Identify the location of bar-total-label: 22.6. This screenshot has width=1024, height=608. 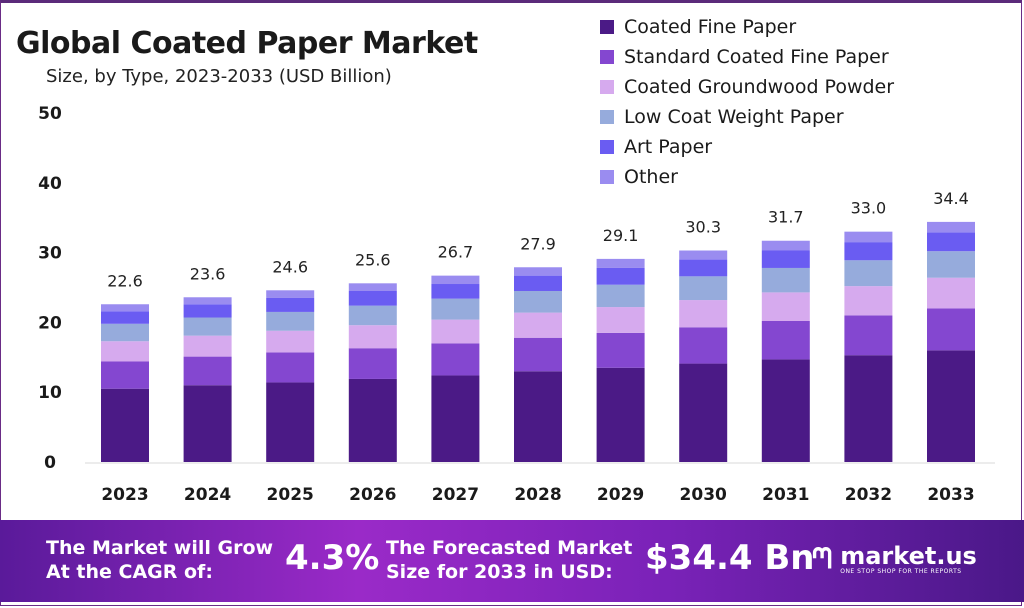
(125, 280).